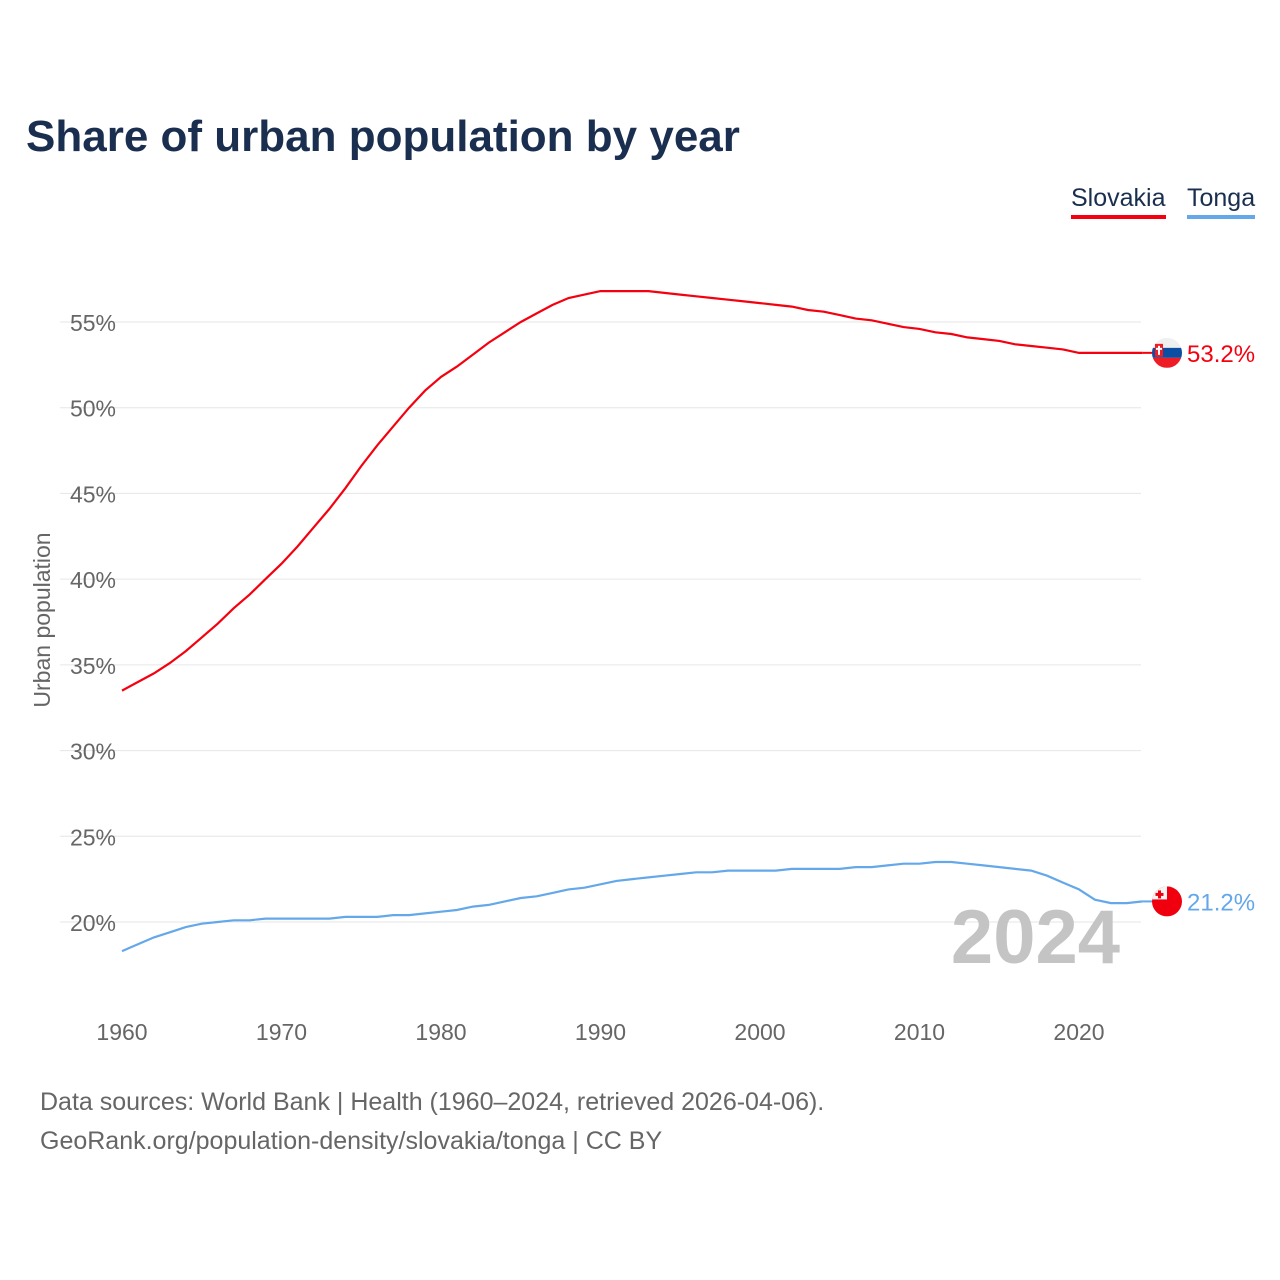  Describe the element at coordinates (1221, 902) in the screenshot. I see `end-value-label: 21.2%` at that location.